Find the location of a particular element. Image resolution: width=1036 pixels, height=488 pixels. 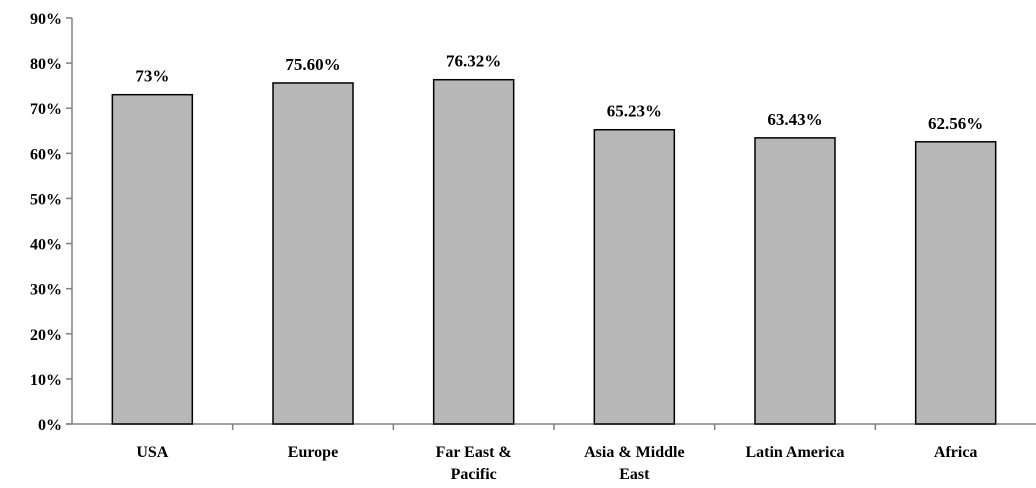

x-tick-label: Africa is located at coordinates (956, 452).